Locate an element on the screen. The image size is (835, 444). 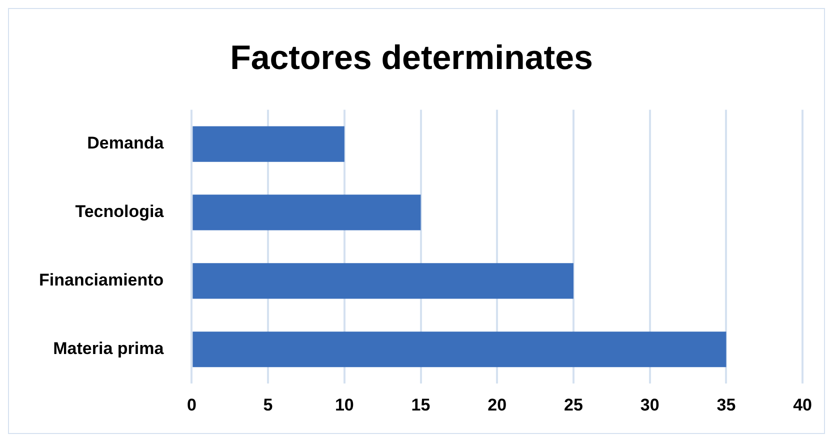
y-tick-label: Materia prima is located at coordinates (108, 348).